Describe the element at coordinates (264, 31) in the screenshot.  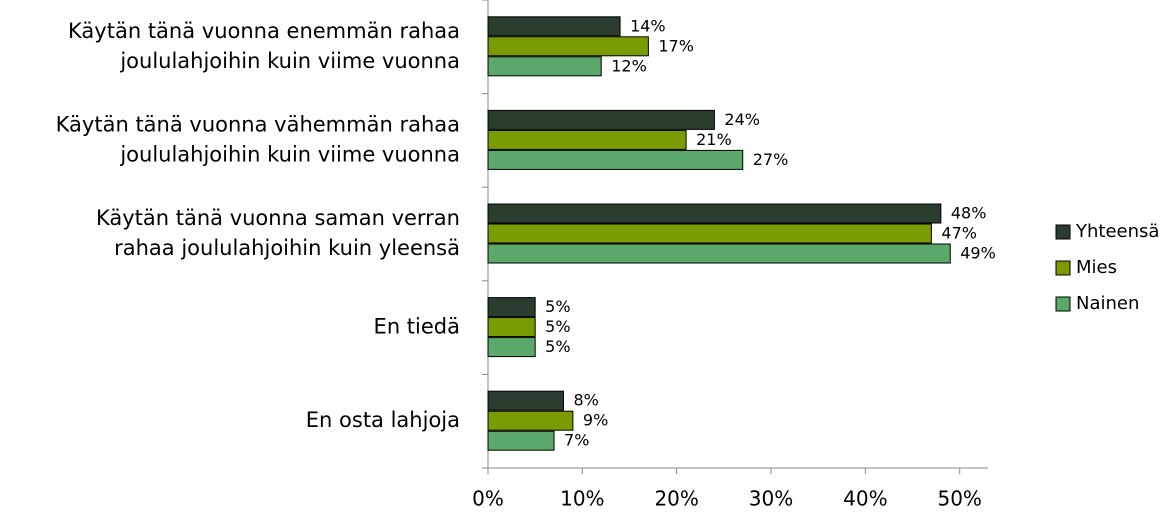
I see `category-label: Käytän tänä vuonna enemmän rahaa` at that location.